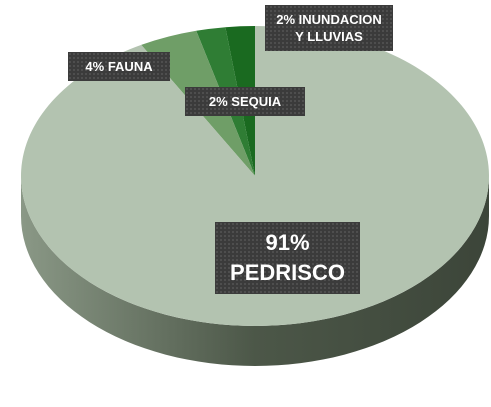 The height and width of the screenshot is (407, 491). I want to click on data-label: 2% SEQUIA, so click(245, 101).